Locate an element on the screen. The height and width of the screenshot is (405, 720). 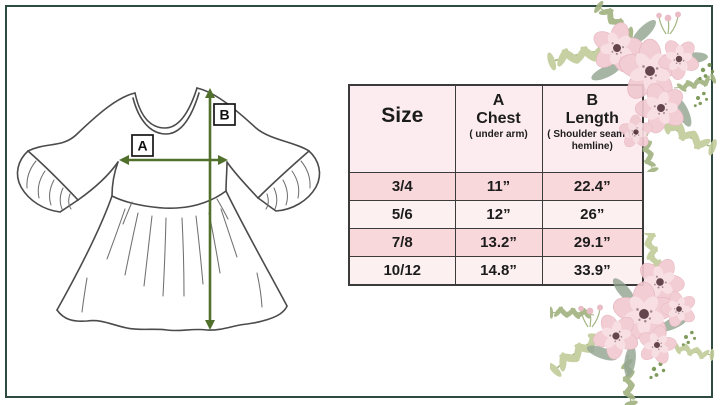
chest-cell: 14.8” is located at coordinates (498, 271).